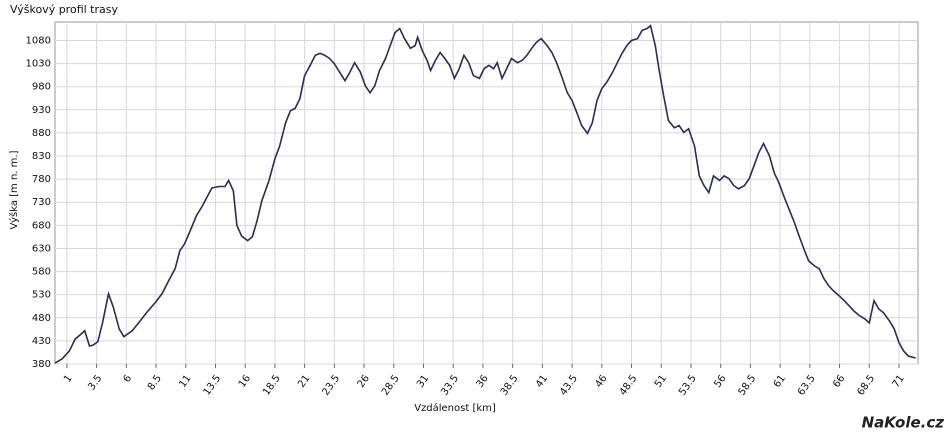 This screenshot has height=439, width=950. What do you see at coordinates (720, 381) in the screenshot?
I see `x-tick-label: 56` at bounding box center [720, 381].